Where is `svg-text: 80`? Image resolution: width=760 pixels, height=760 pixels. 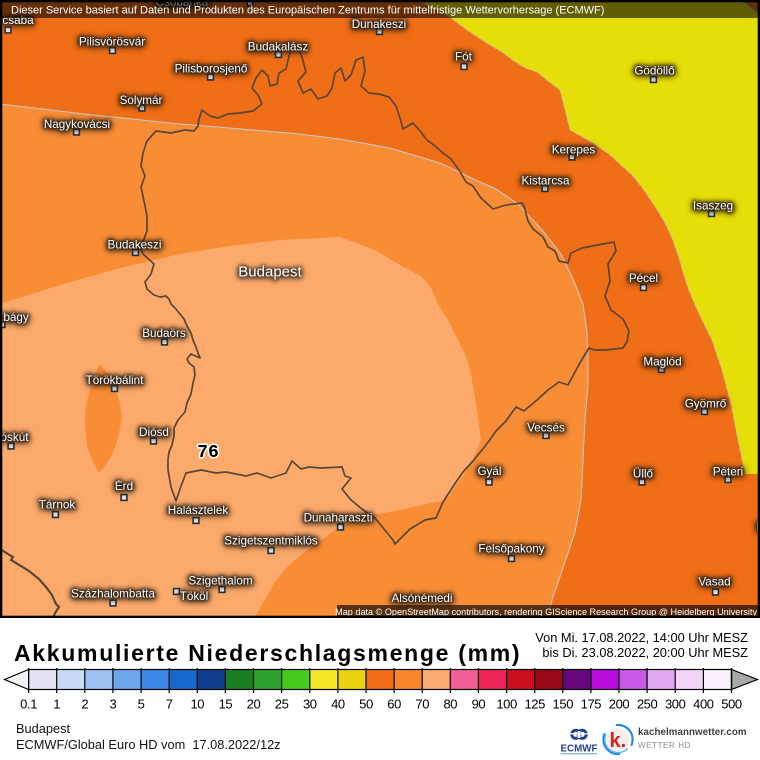
svg-text: 80 is located at coordinates (450, 704).